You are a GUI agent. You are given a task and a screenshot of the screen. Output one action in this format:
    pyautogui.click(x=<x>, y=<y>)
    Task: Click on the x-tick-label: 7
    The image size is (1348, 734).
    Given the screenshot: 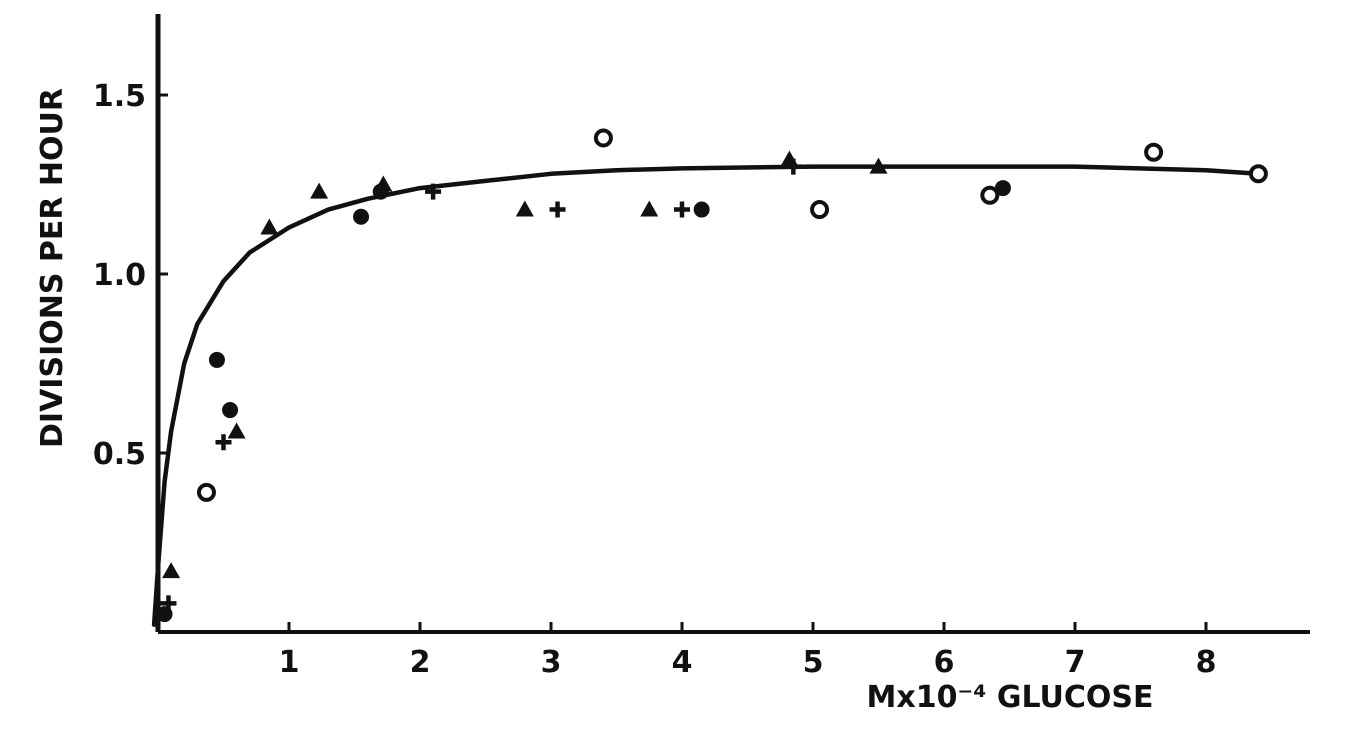 What is the action you would take?
    pyautogui.click(x=1075, y=662)
    